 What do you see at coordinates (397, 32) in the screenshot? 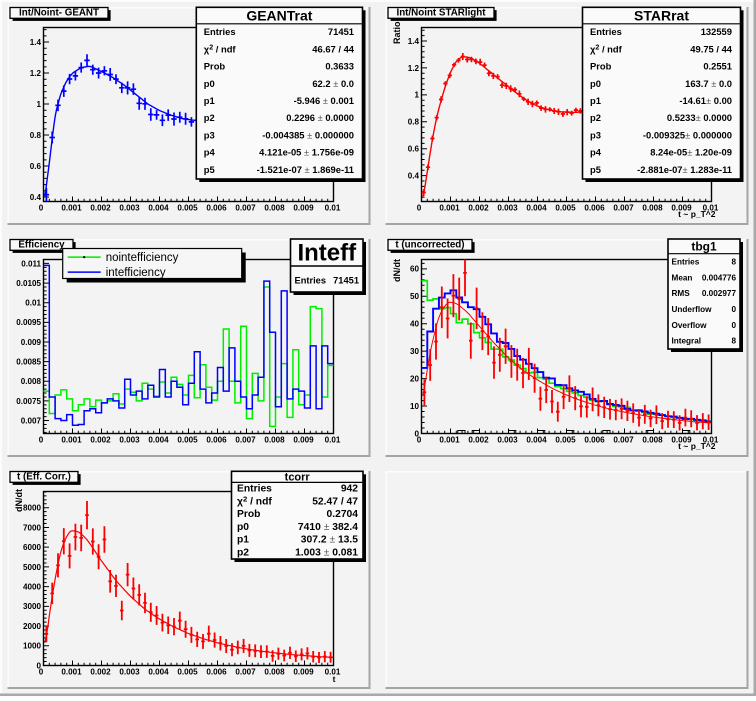
I see `svg-text: Ratio` at bounding box center [397, 32].